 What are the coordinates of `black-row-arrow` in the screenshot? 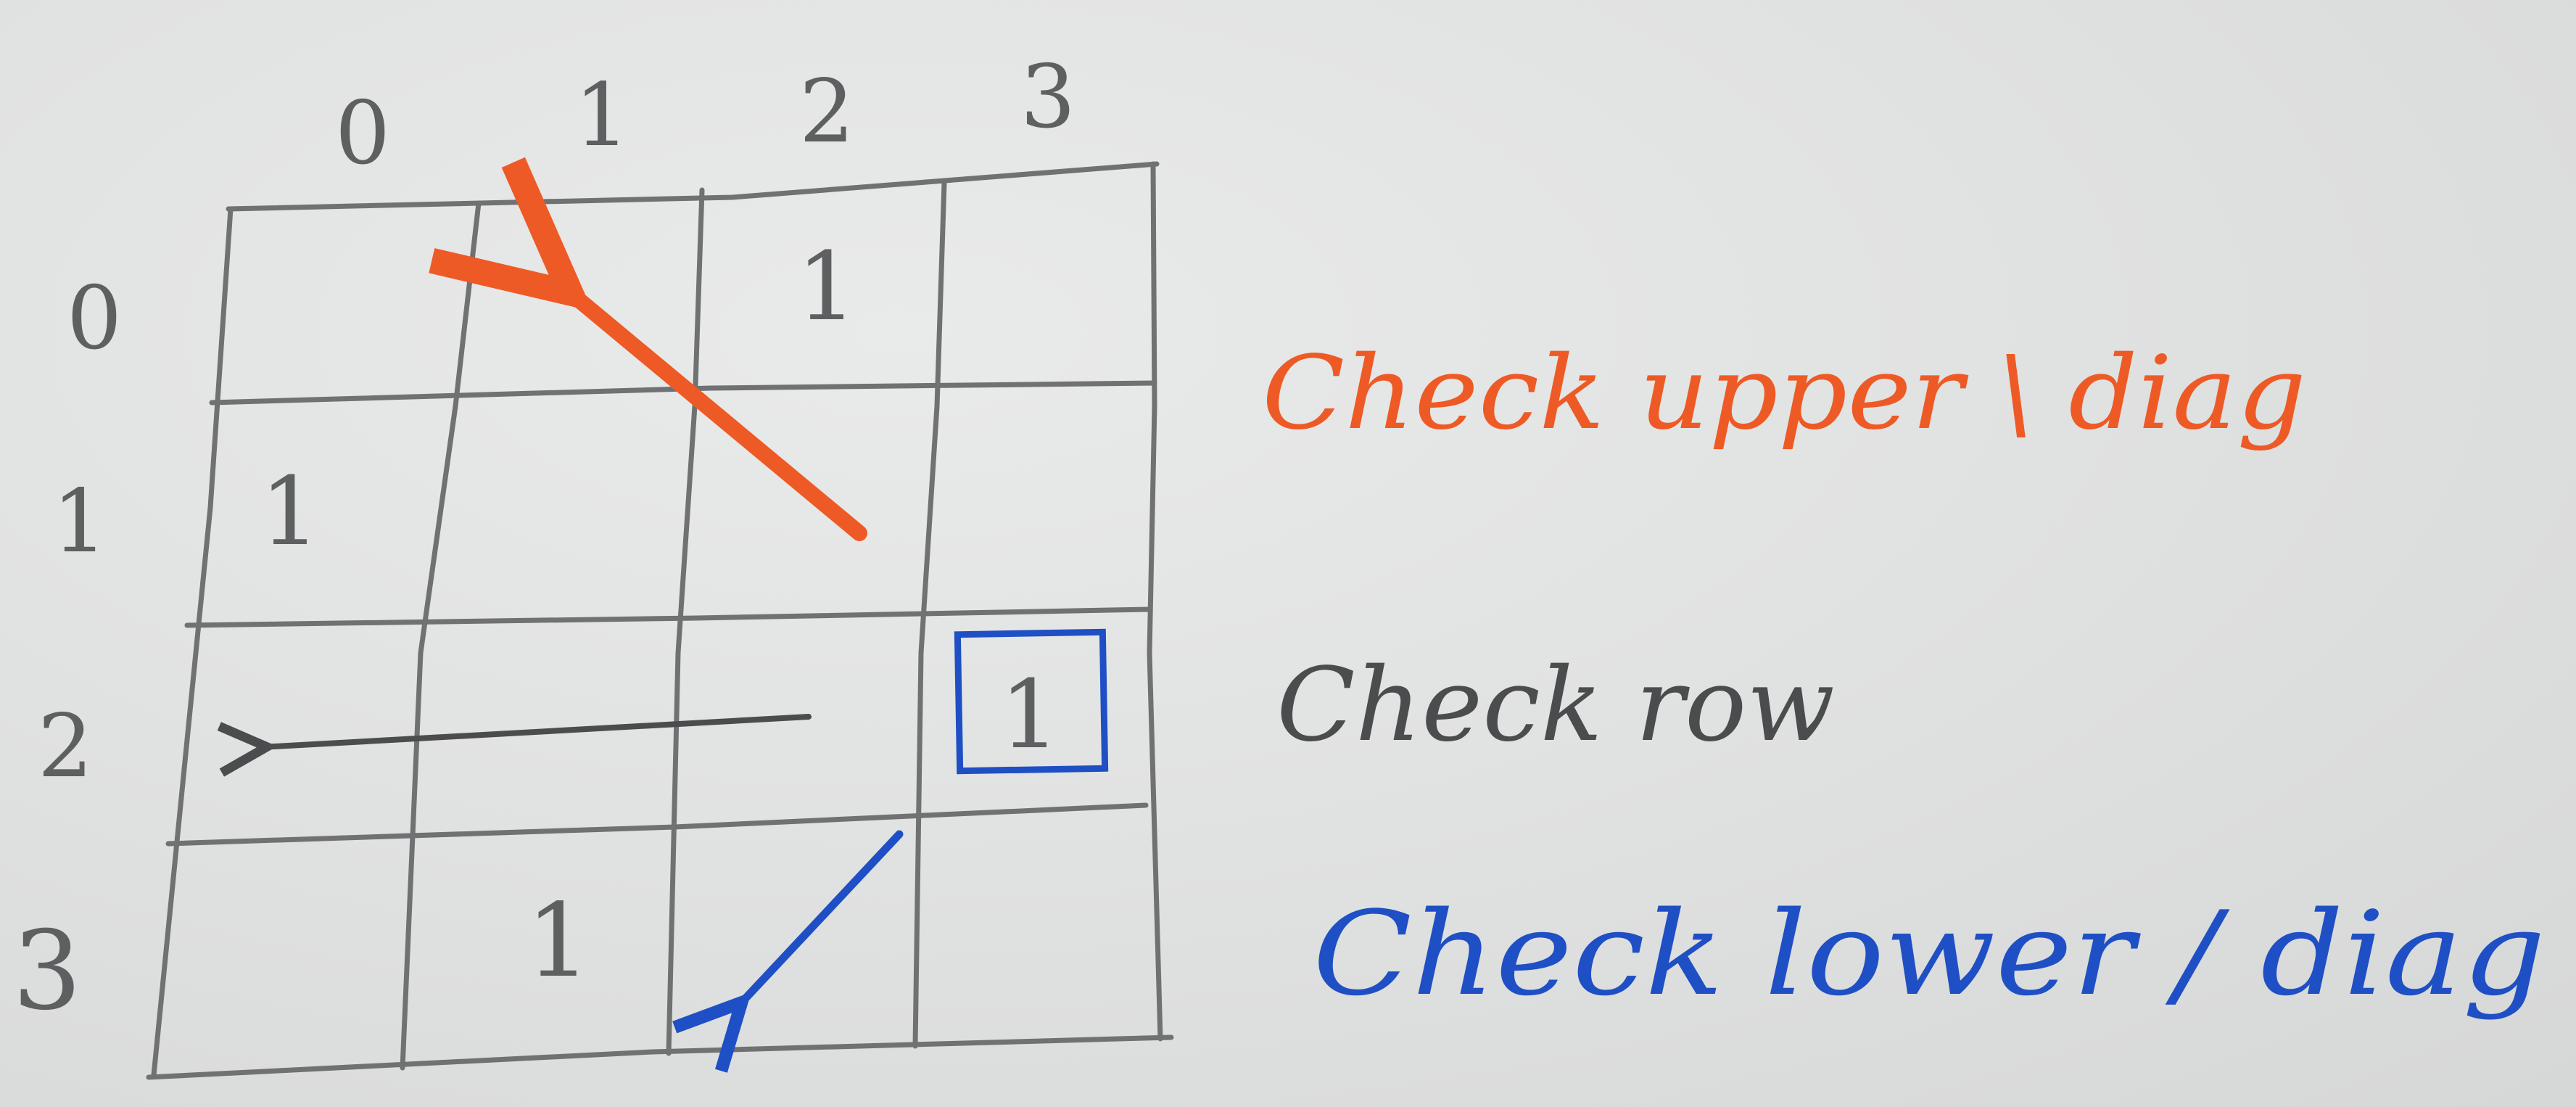 It's located at (536, 730).